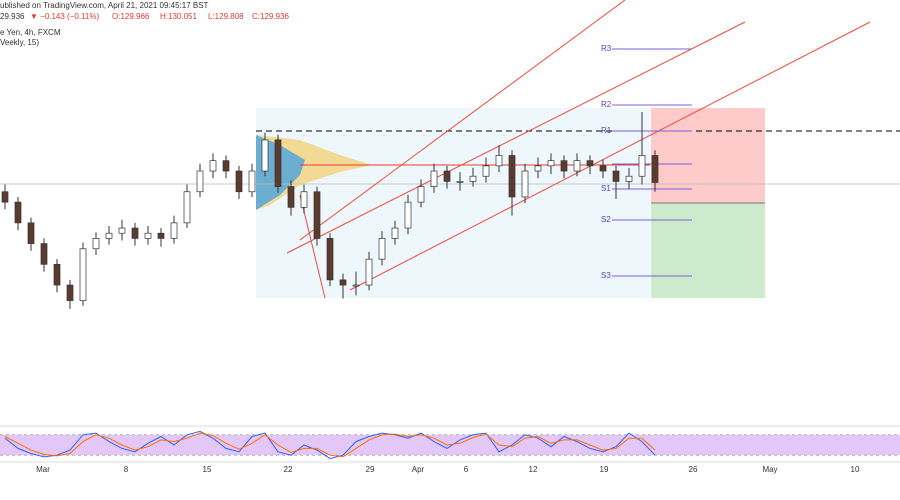  I want to click on x-tick-label: 22, so click(288, 469).